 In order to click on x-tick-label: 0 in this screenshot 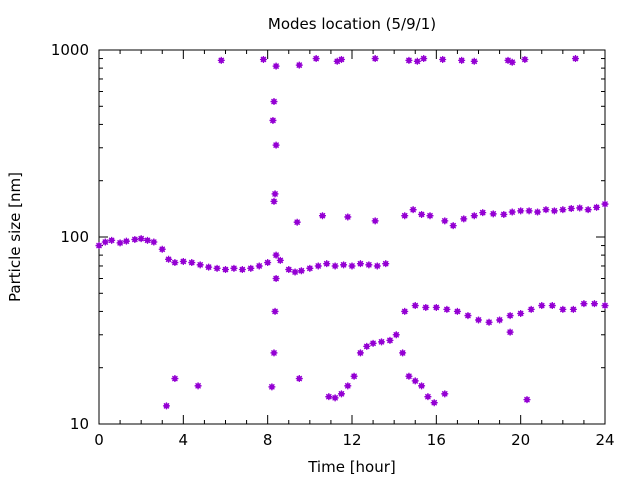, I will do `click(99, 440)`.